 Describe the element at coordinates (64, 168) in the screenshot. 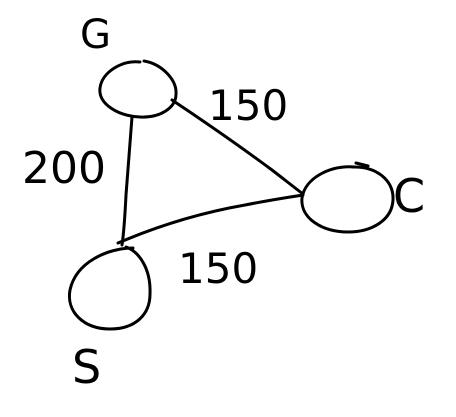

I see `edge-weight-g-s: 200` at that location.